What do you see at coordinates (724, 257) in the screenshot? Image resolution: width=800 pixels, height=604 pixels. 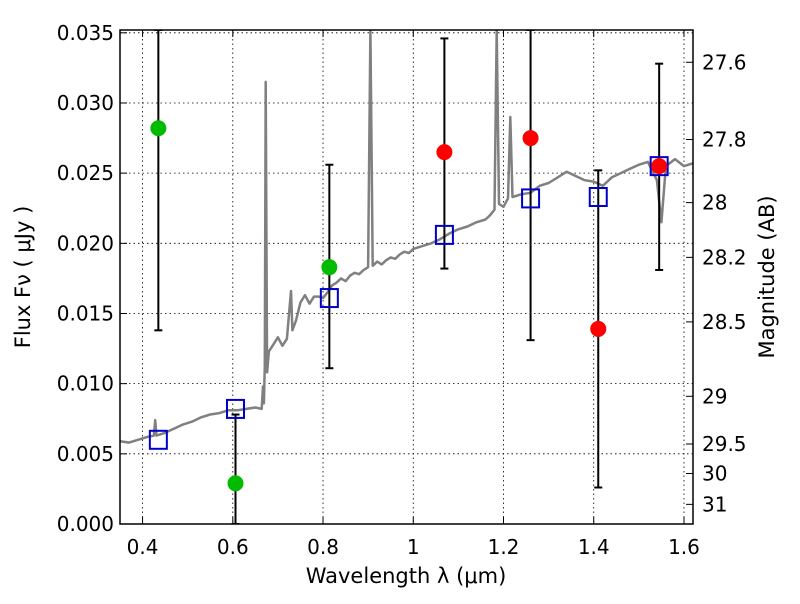 I see `right-tick-label: 28.2` at bounding box center [724, 257].